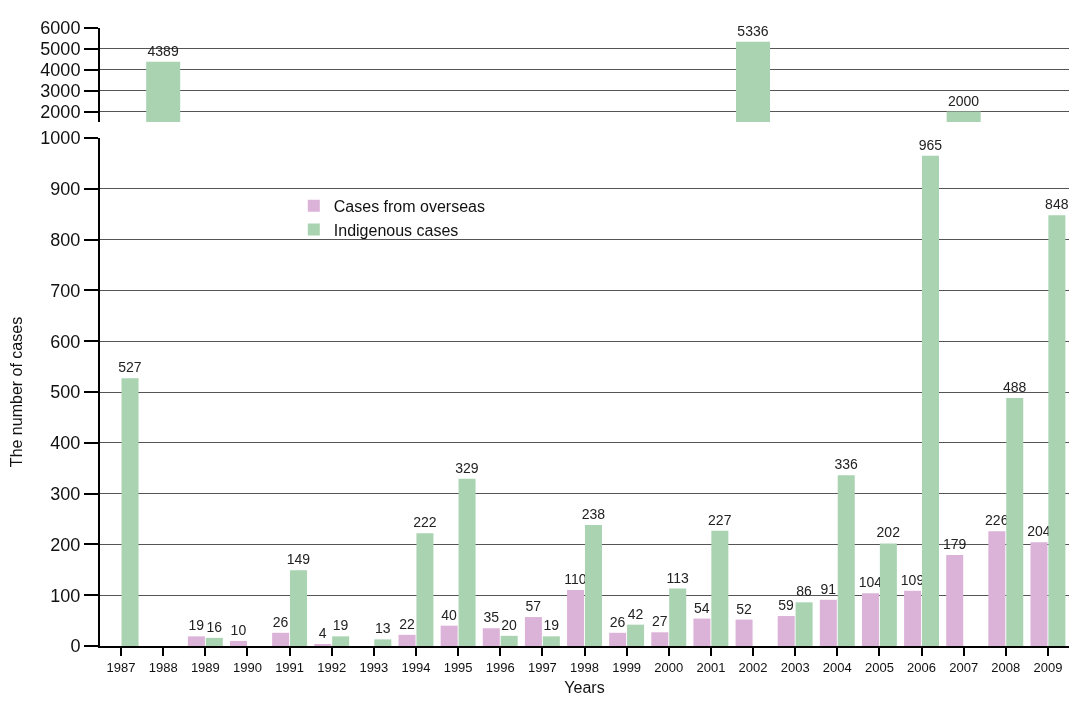  I want to click on x-tick-label: 1998, so click(584, 667).